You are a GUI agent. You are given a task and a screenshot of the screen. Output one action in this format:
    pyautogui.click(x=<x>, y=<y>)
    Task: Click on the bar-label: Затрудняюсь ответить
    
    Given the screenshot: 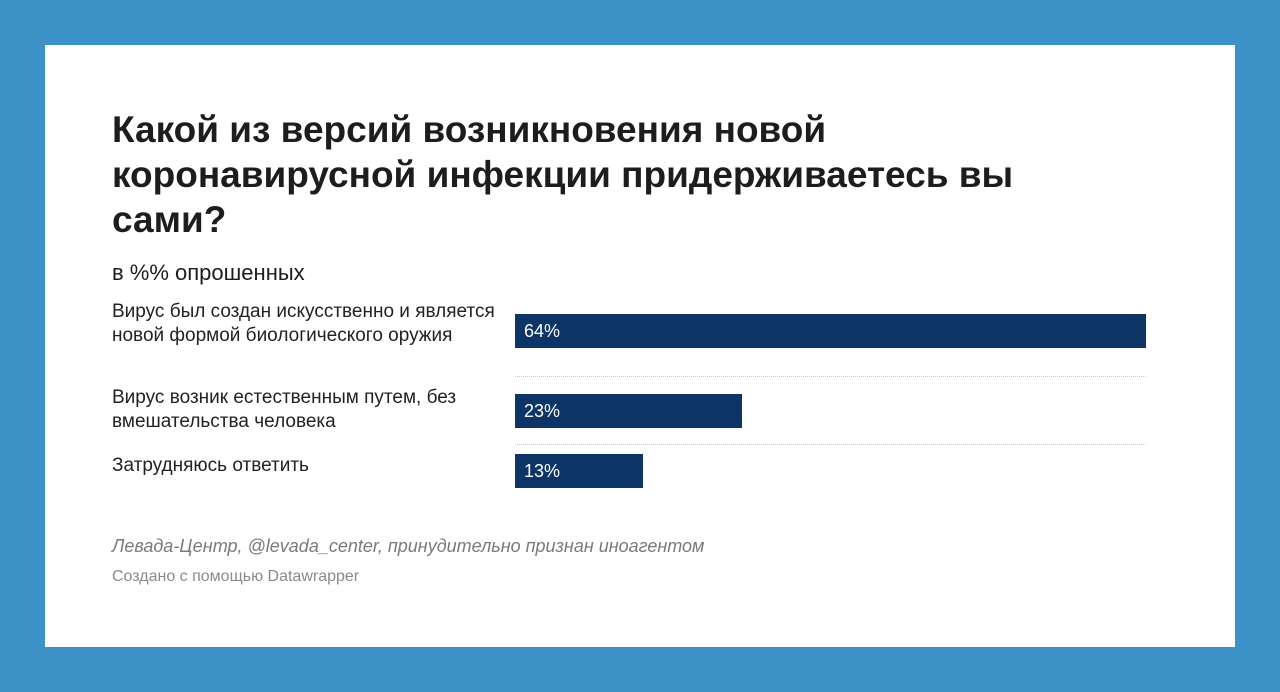 What is the action you would take?
    pyautogui.click(x=210, y=465)
    